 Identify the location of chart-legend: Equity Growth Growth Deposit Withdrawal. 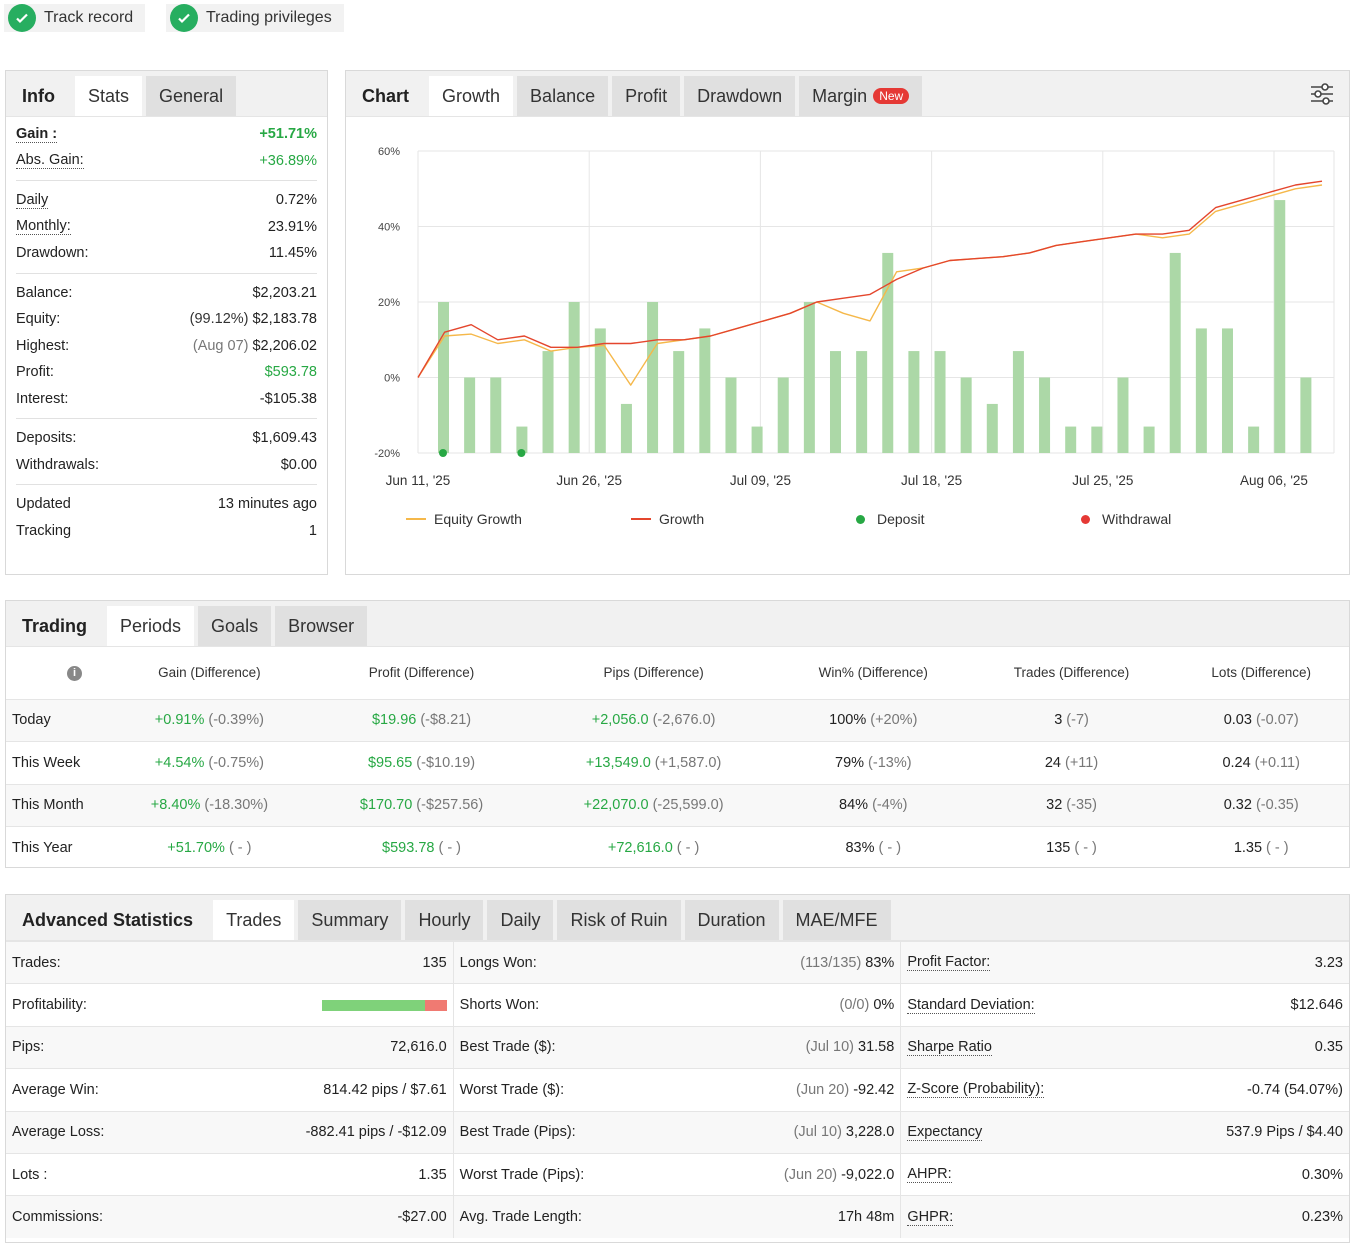
(877, 519).